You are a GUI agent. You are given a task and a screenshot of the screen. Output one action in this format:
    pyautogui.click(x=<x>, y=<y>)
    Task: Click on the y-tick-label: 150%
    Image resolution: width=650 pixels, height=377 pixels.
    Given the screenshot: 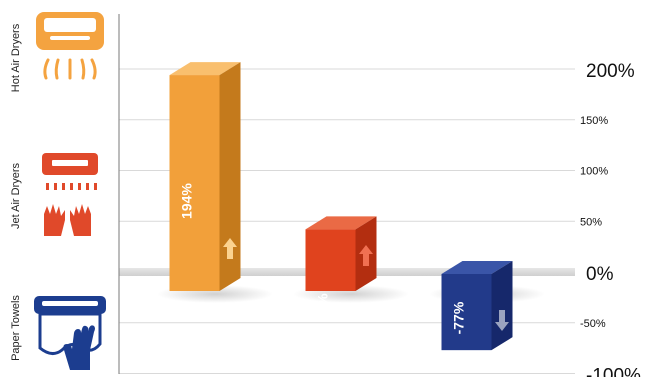 What is the action you would take?
    pyautogui.click(x=594, y=121)
    